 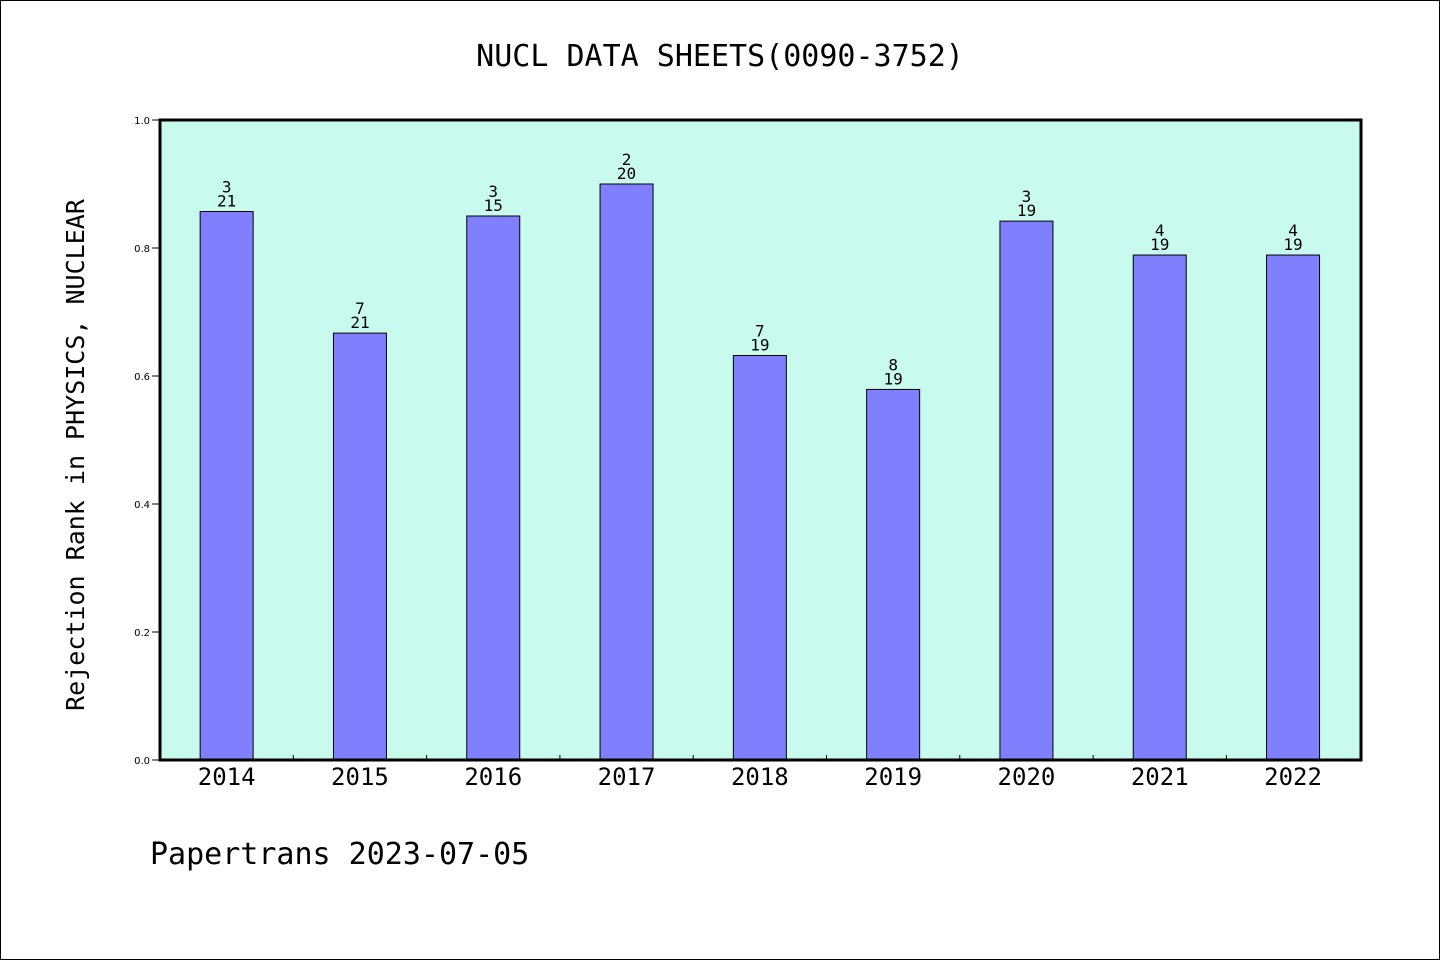 I want to click on data-label-rank-2017: 2, so click(x=627, y=159).